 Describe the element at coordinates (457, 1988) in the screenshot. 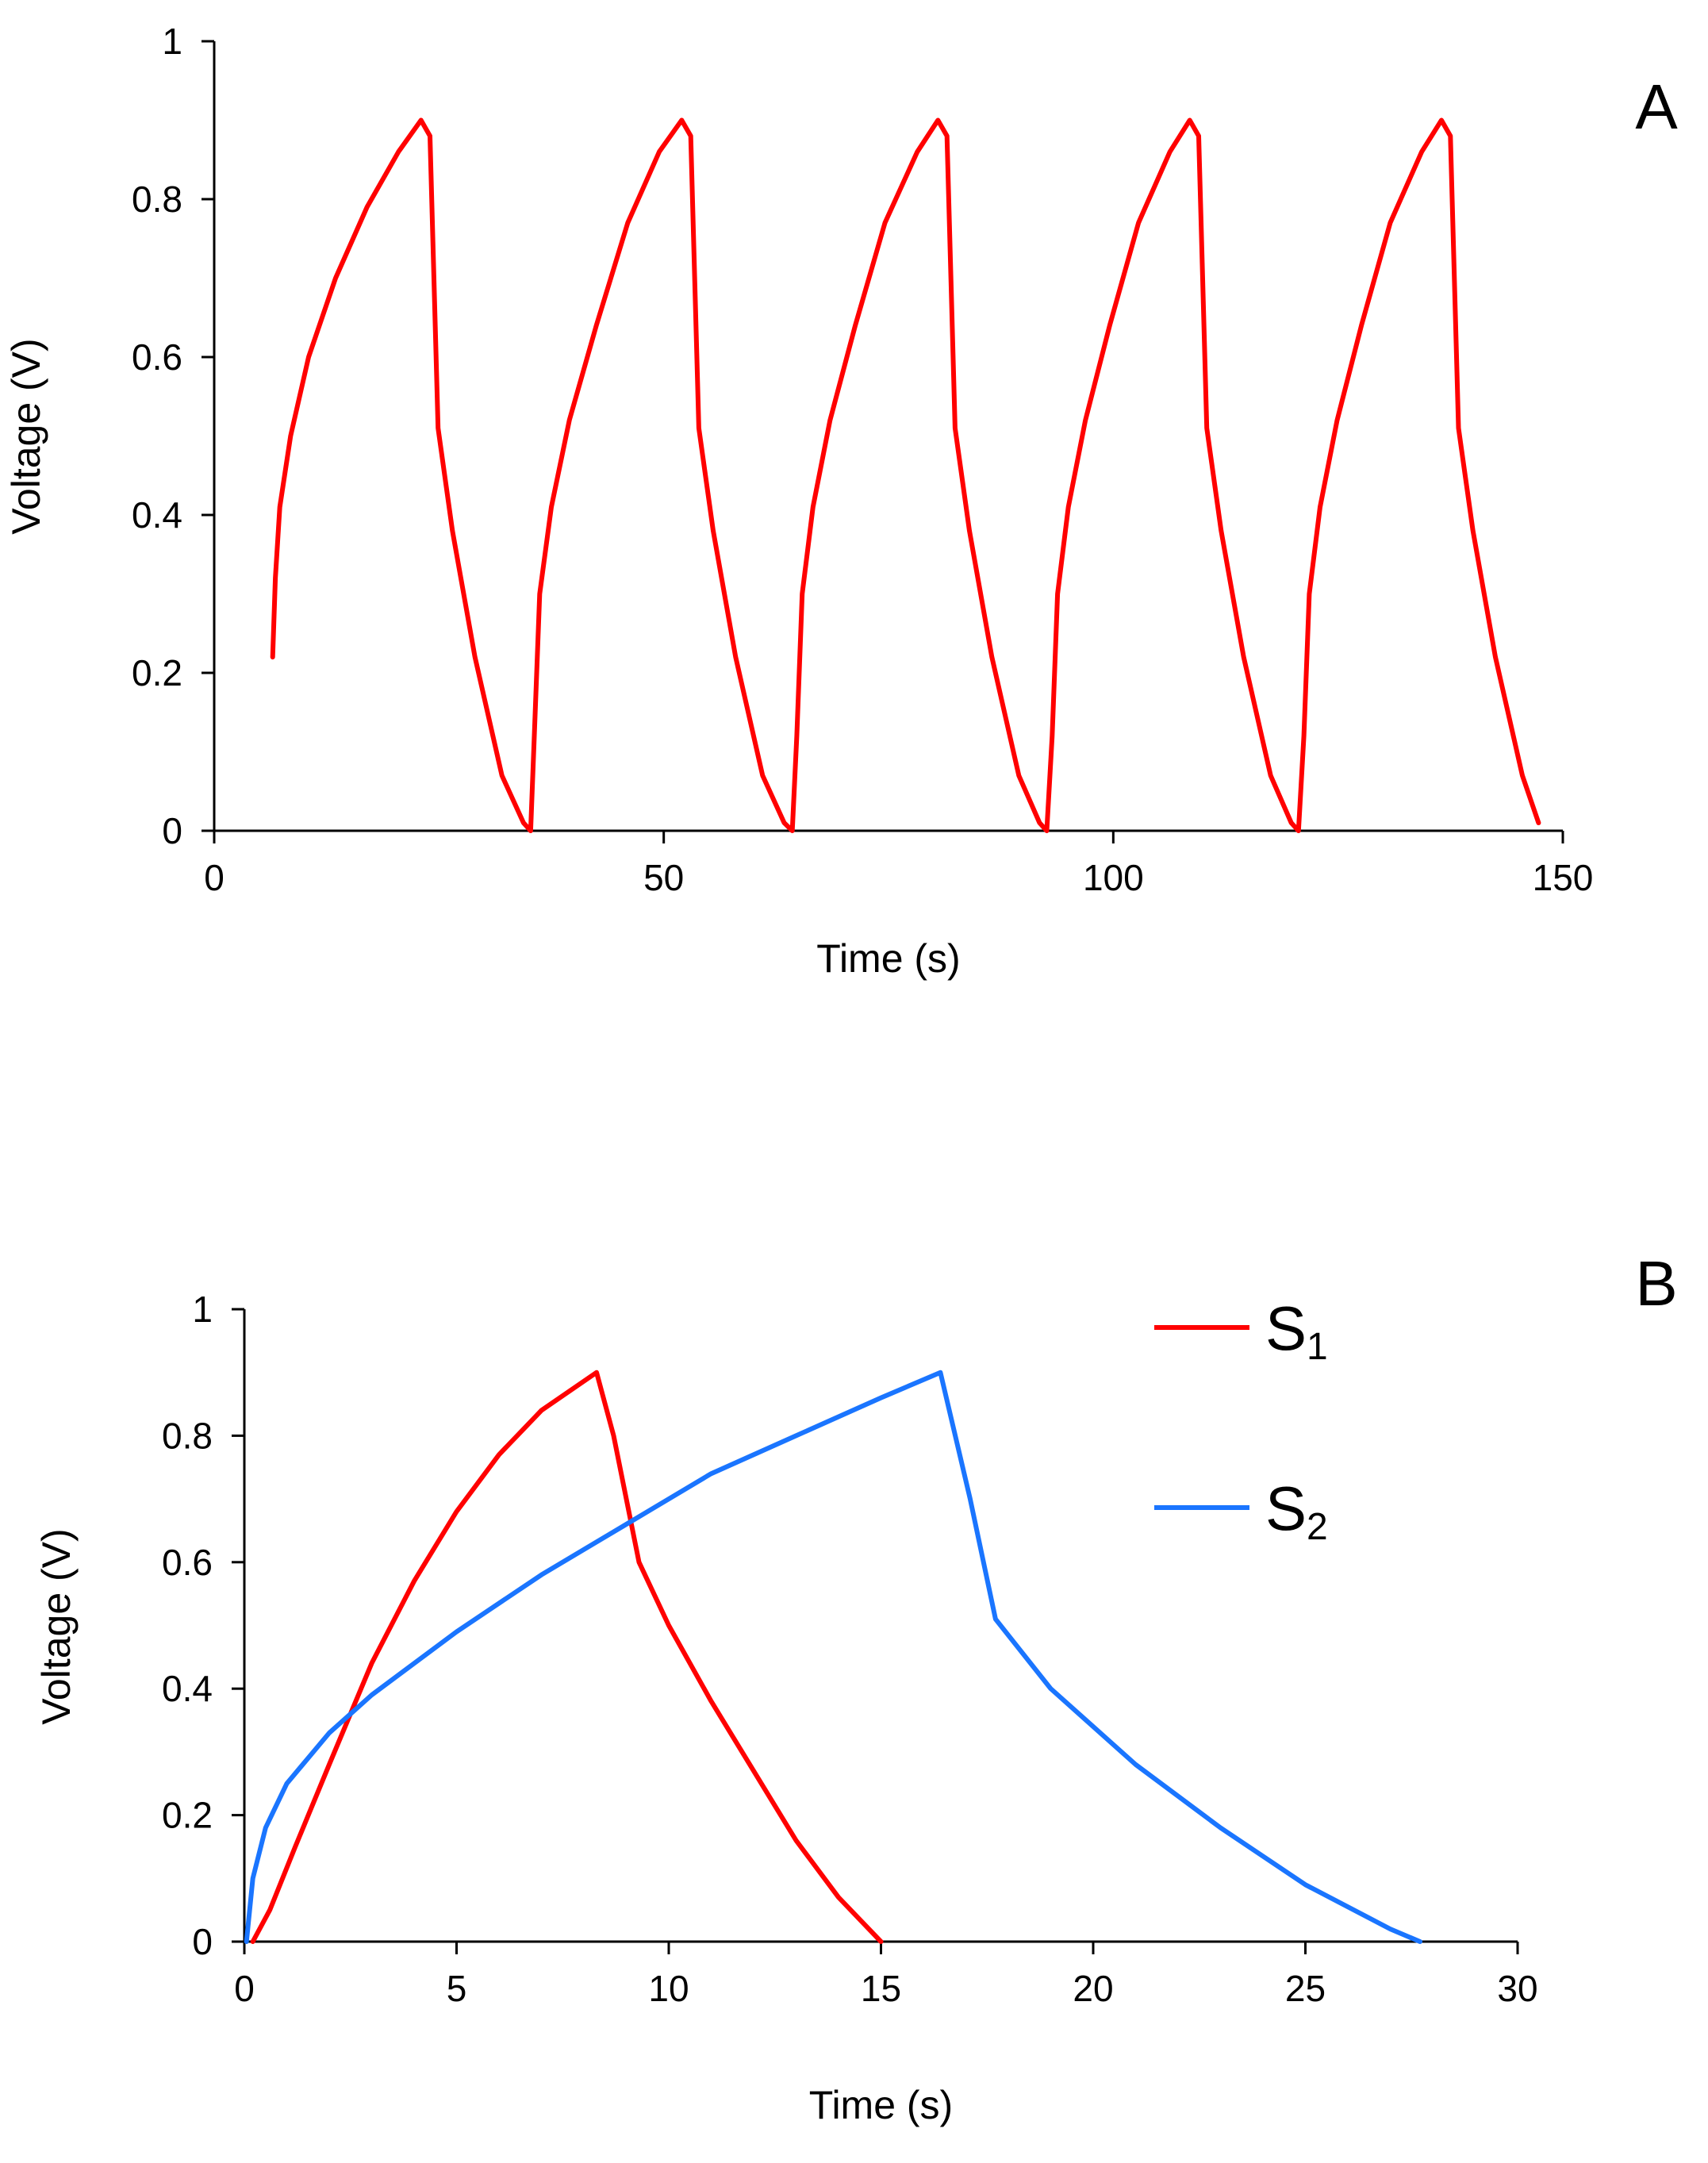

I see `x-tick-label: 5` at that location.